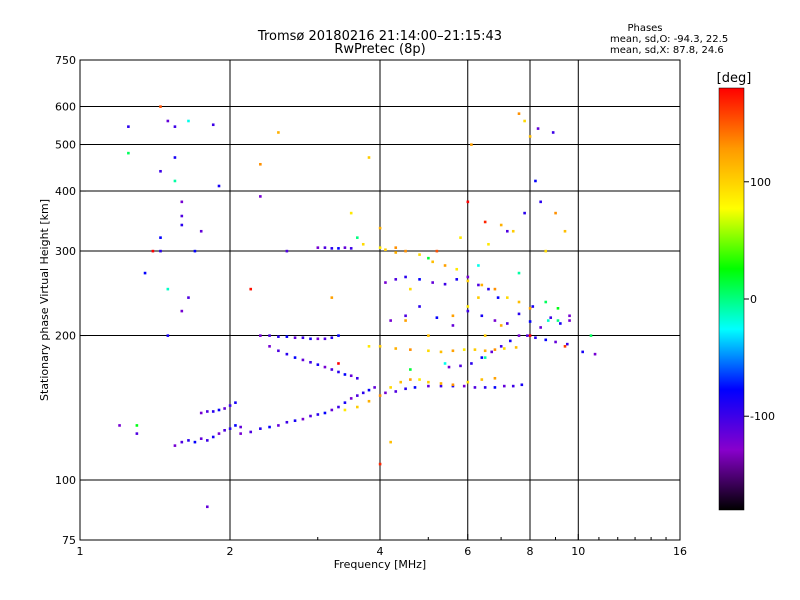 This screenshot has height=600, width=800. Describe the element at coordinates (70, 300) in the screenshot. I see `y-axis-ticks: 75 100 200 300 400 500 600 750` at that location.